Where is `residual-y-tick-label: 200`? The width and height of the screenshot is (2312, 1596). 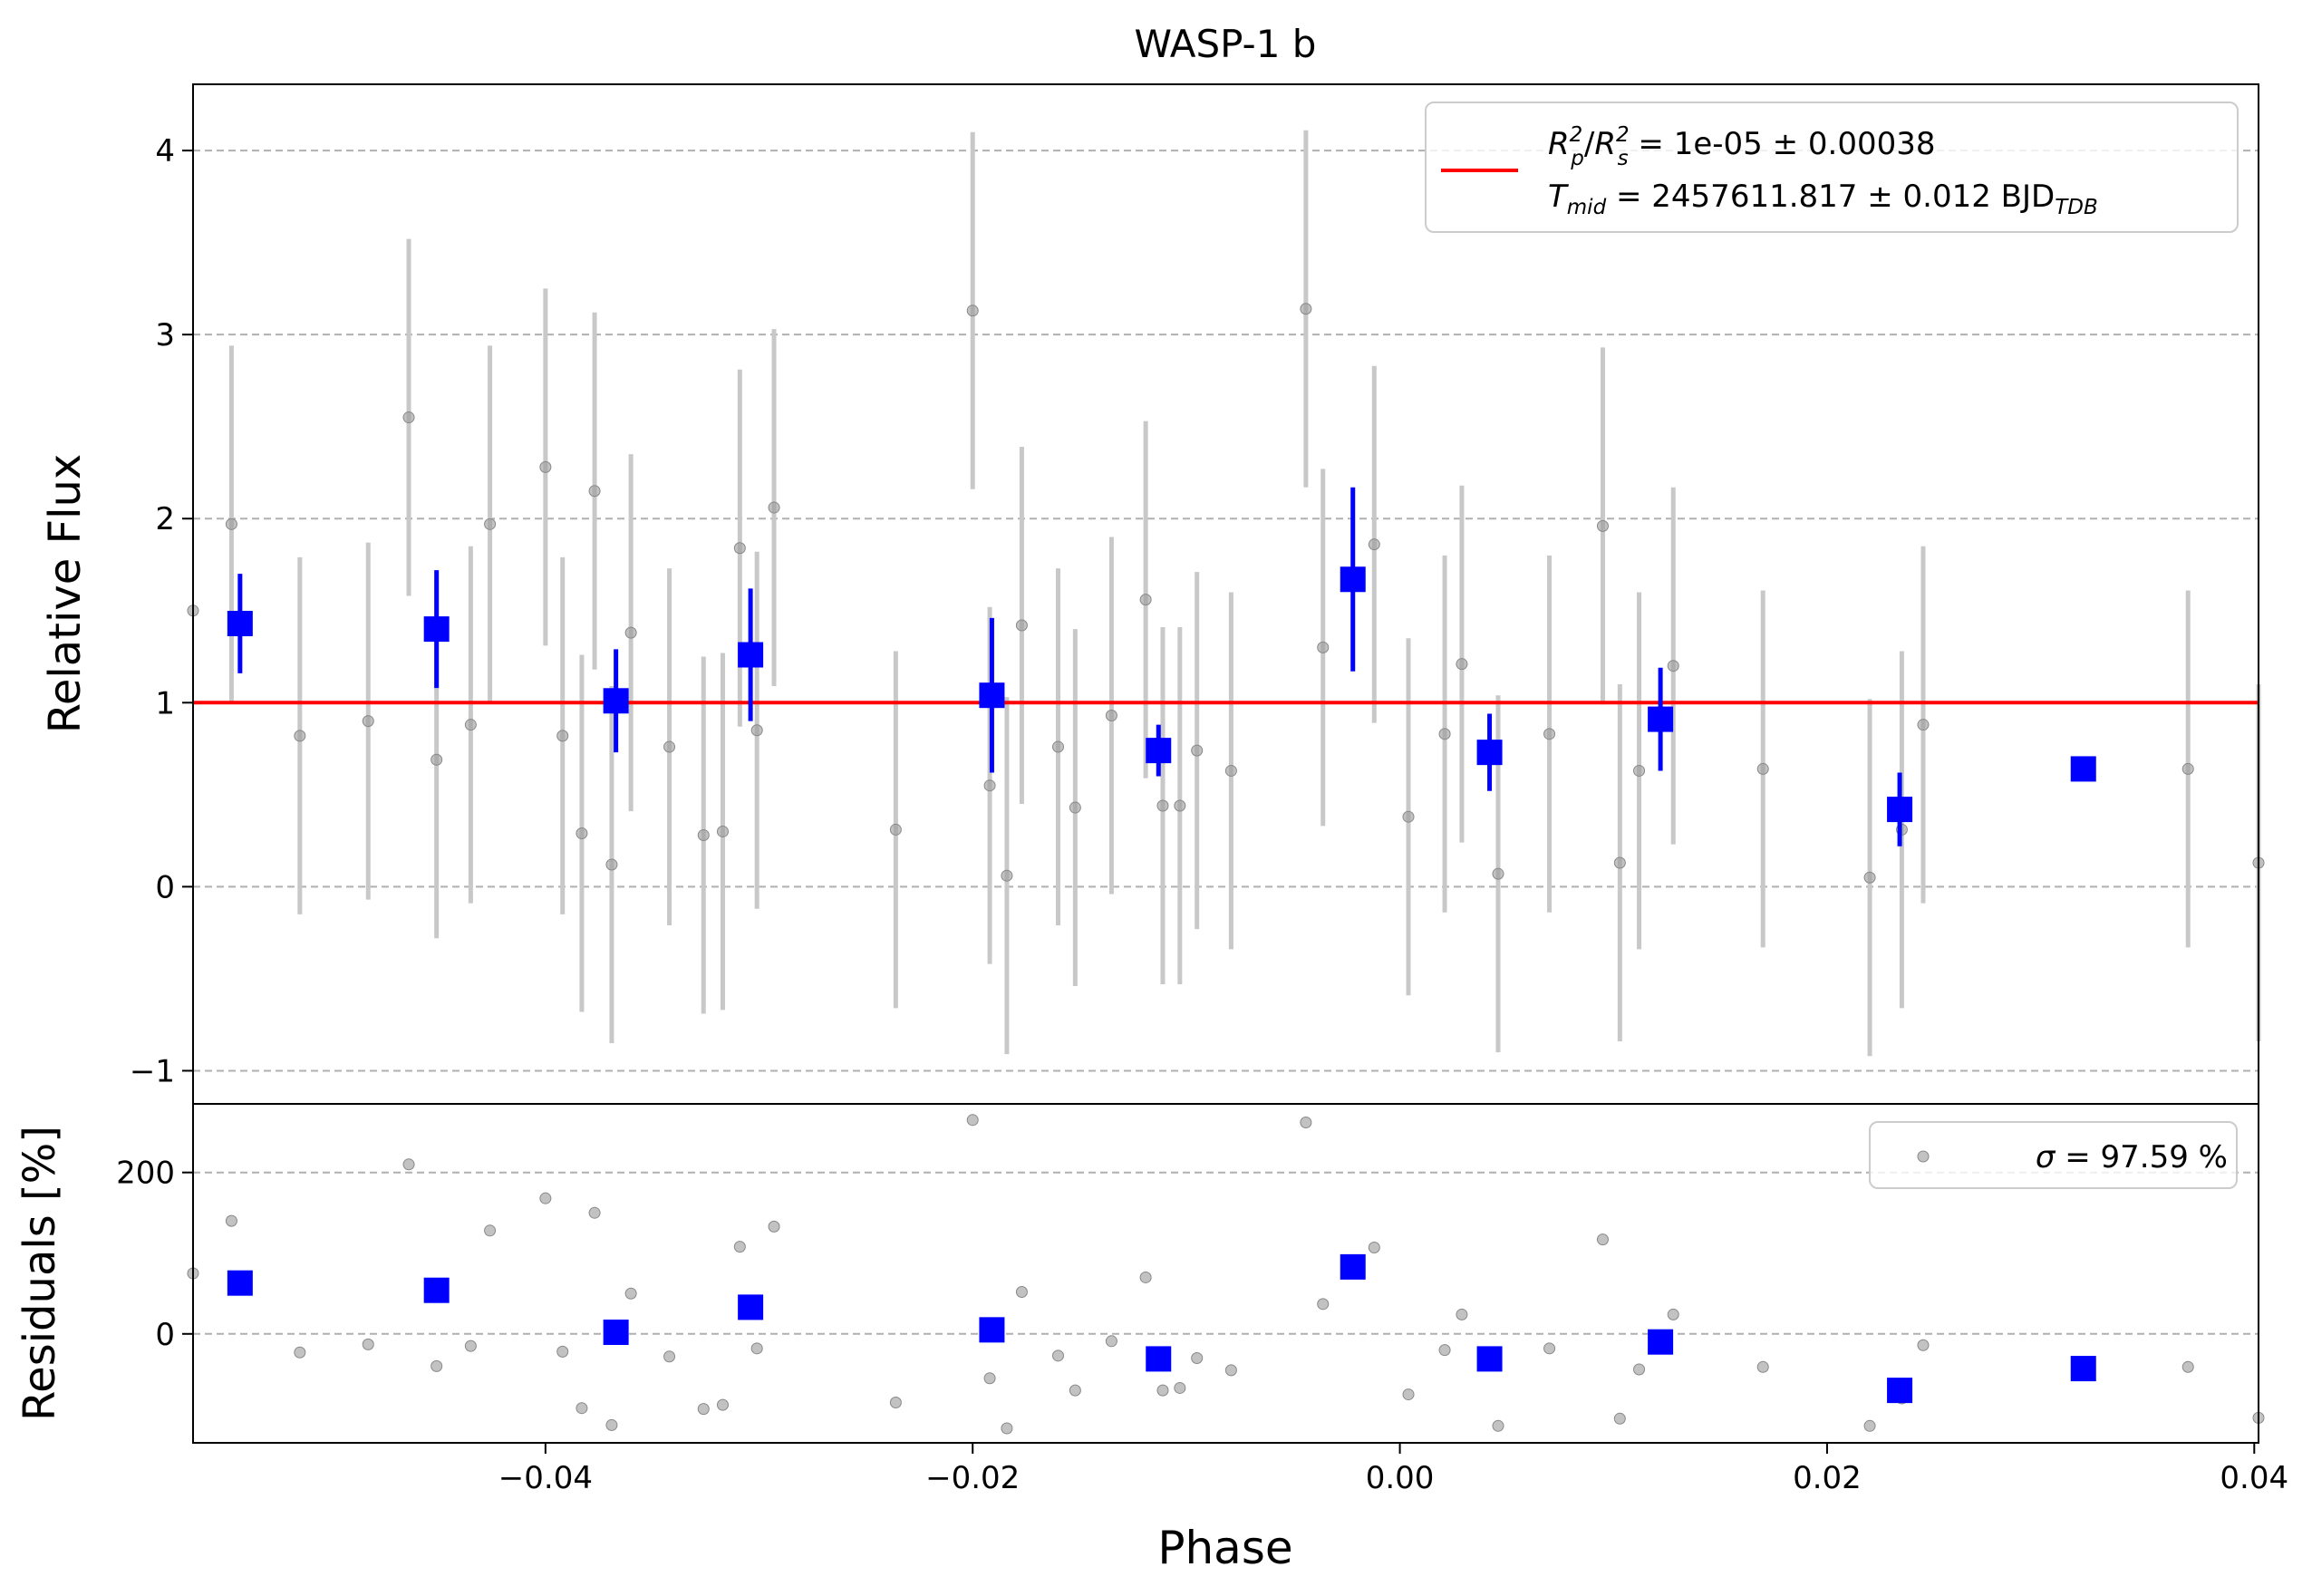 residual-y-tick-label: 200 is located at coordinates (145, 1174).